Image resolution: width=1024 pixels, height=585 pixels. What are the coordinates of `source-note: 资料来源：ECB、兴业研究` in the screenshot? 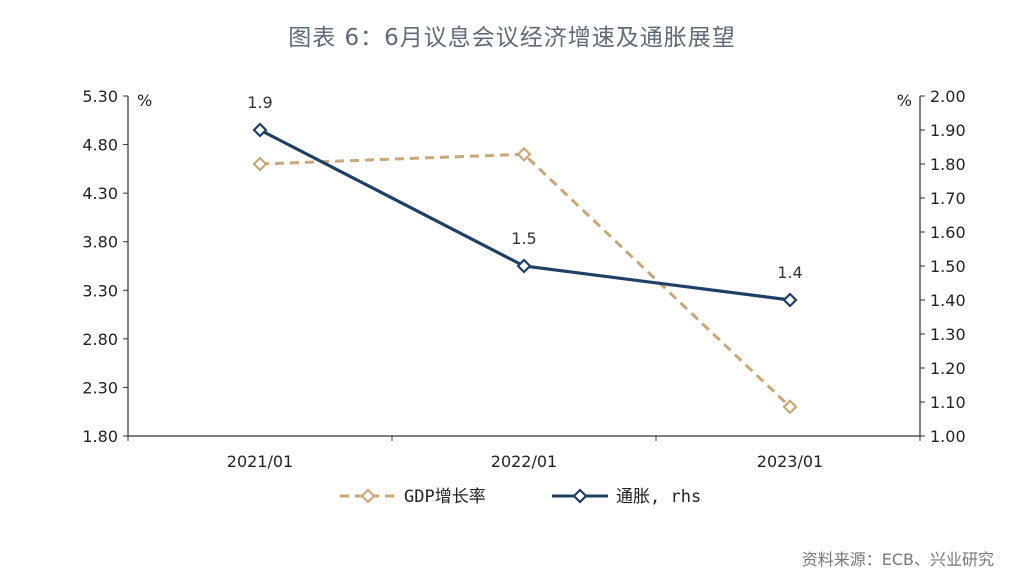 It's located at (897, 559).